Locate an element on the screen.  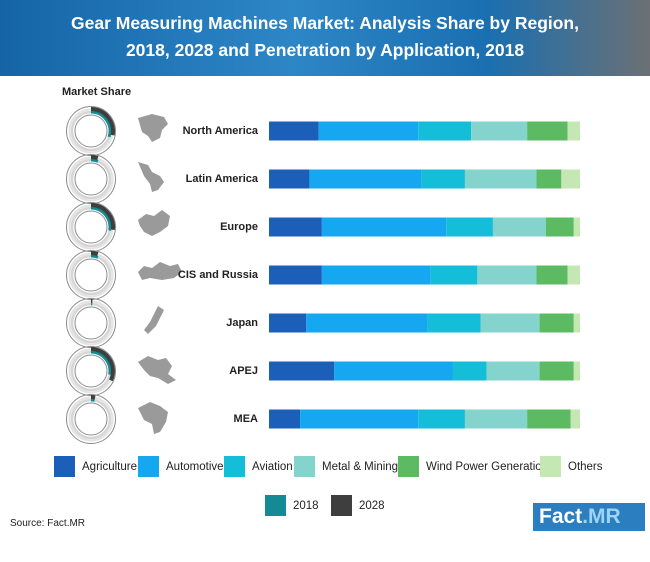
legend-item-others: Others is located at coordinates (571, 466).